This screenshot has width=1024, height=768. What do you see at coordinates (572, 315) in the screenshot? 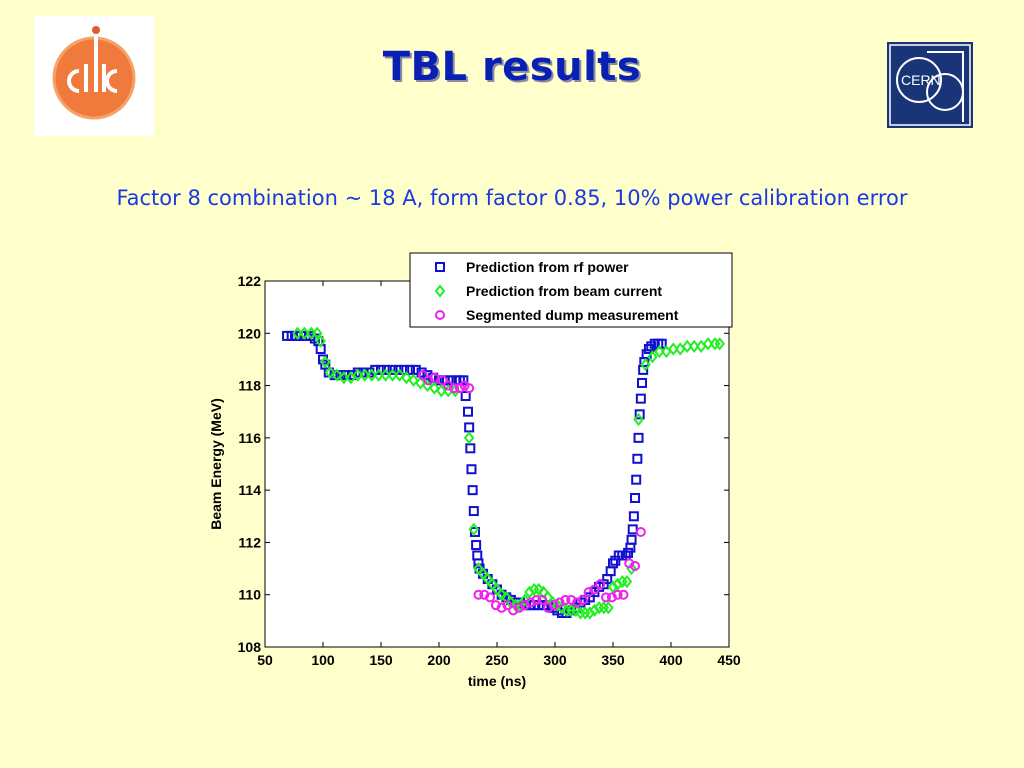
I see `legend-entry: Segmented dump measurement` at bounding box center [572, 315].